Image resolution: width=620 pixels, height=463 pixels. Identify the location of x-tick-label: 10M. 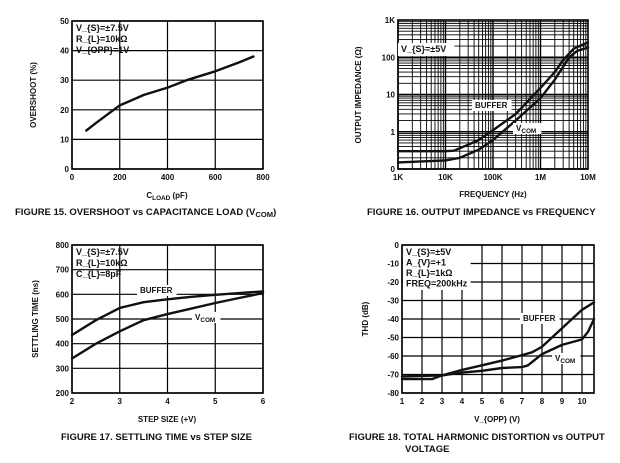
(588, 177).